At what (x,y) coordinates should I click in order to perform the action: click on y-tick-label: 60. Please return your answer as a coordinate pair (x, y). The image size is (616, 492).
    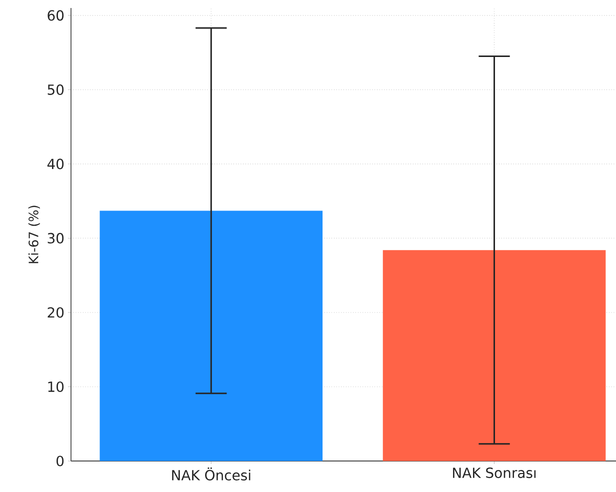
    Looking at the image, I should click on (56, 15).